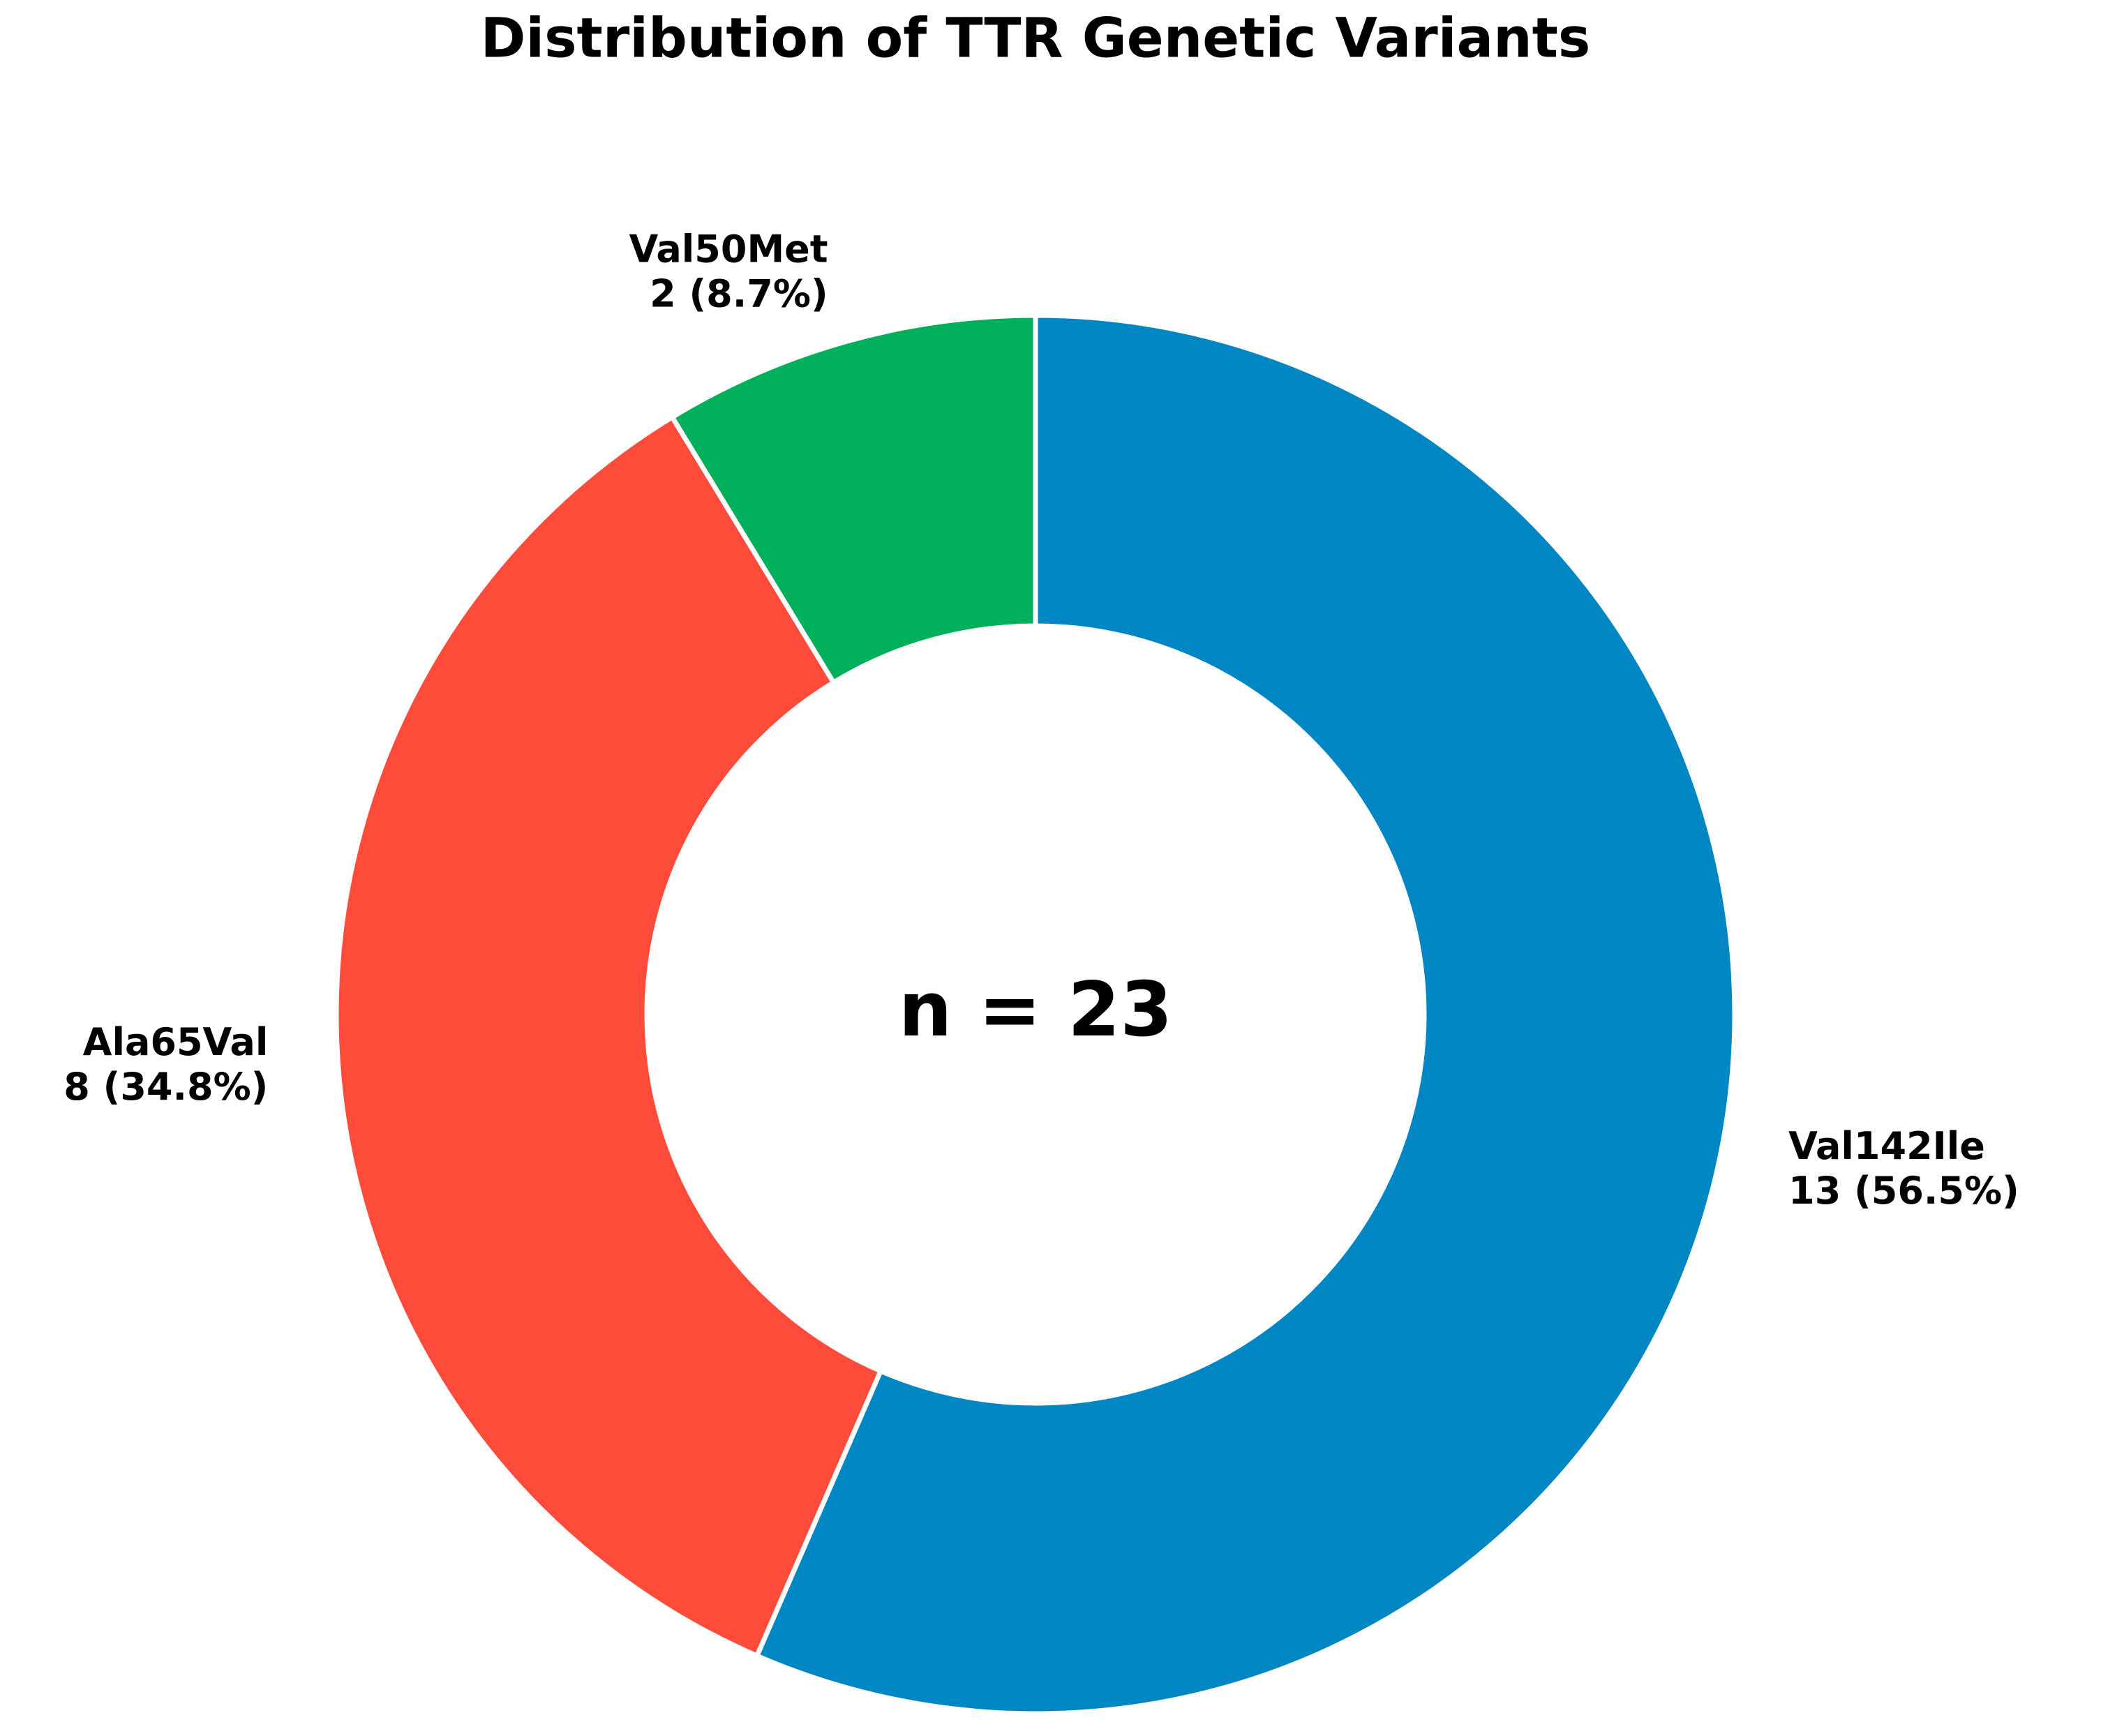 This screenshot has width=2101, height=1736. I want to click on chart-title: Distribution of TTR Genetic Variants, so click(1036, 38).